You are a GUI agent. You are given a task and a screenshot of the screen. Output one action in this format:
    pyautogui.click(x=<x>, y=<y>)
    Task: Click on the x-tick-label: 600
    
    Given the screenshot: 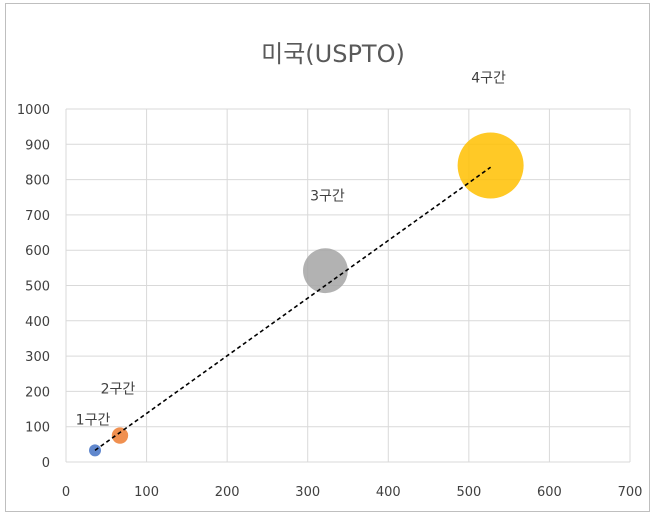 What is the action you would take?
    pyautogui.click(x=549, y=492)
    